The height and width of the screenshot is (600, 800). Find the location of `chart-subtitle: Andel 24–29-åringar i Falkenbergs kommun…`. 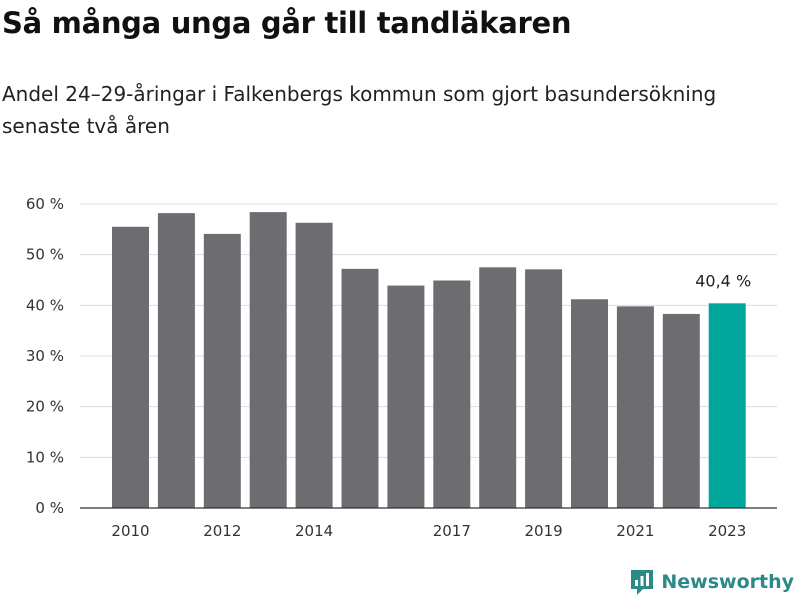

chart-subtitle: Andel 24–29-åringar i Falkenbergs kommun… is located at coordinates (359, 110).